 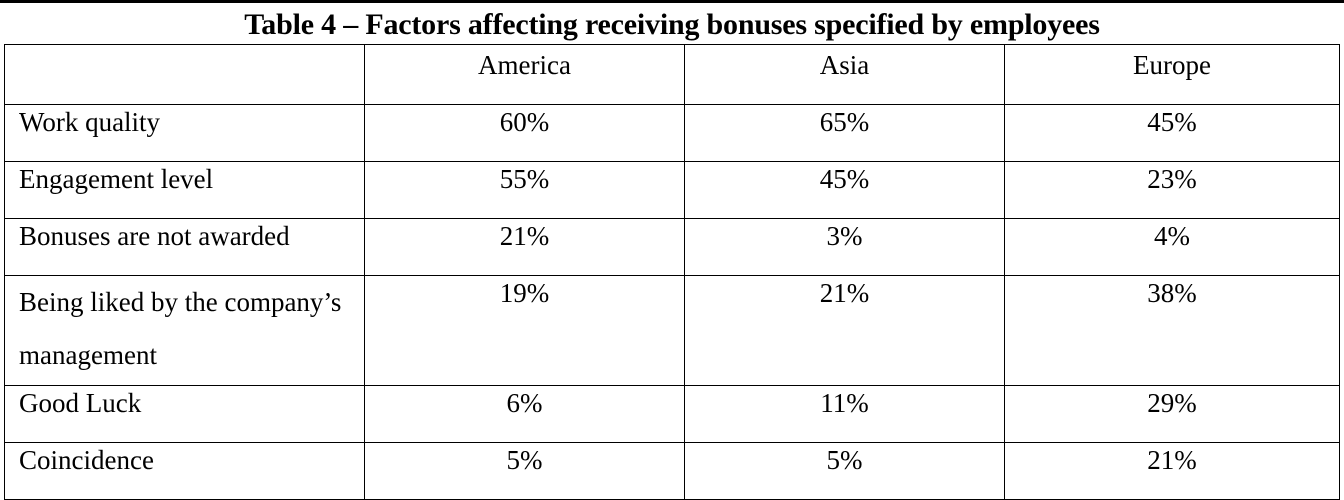 I want to click on cell-america: 19%, so click(x=524, y=330).